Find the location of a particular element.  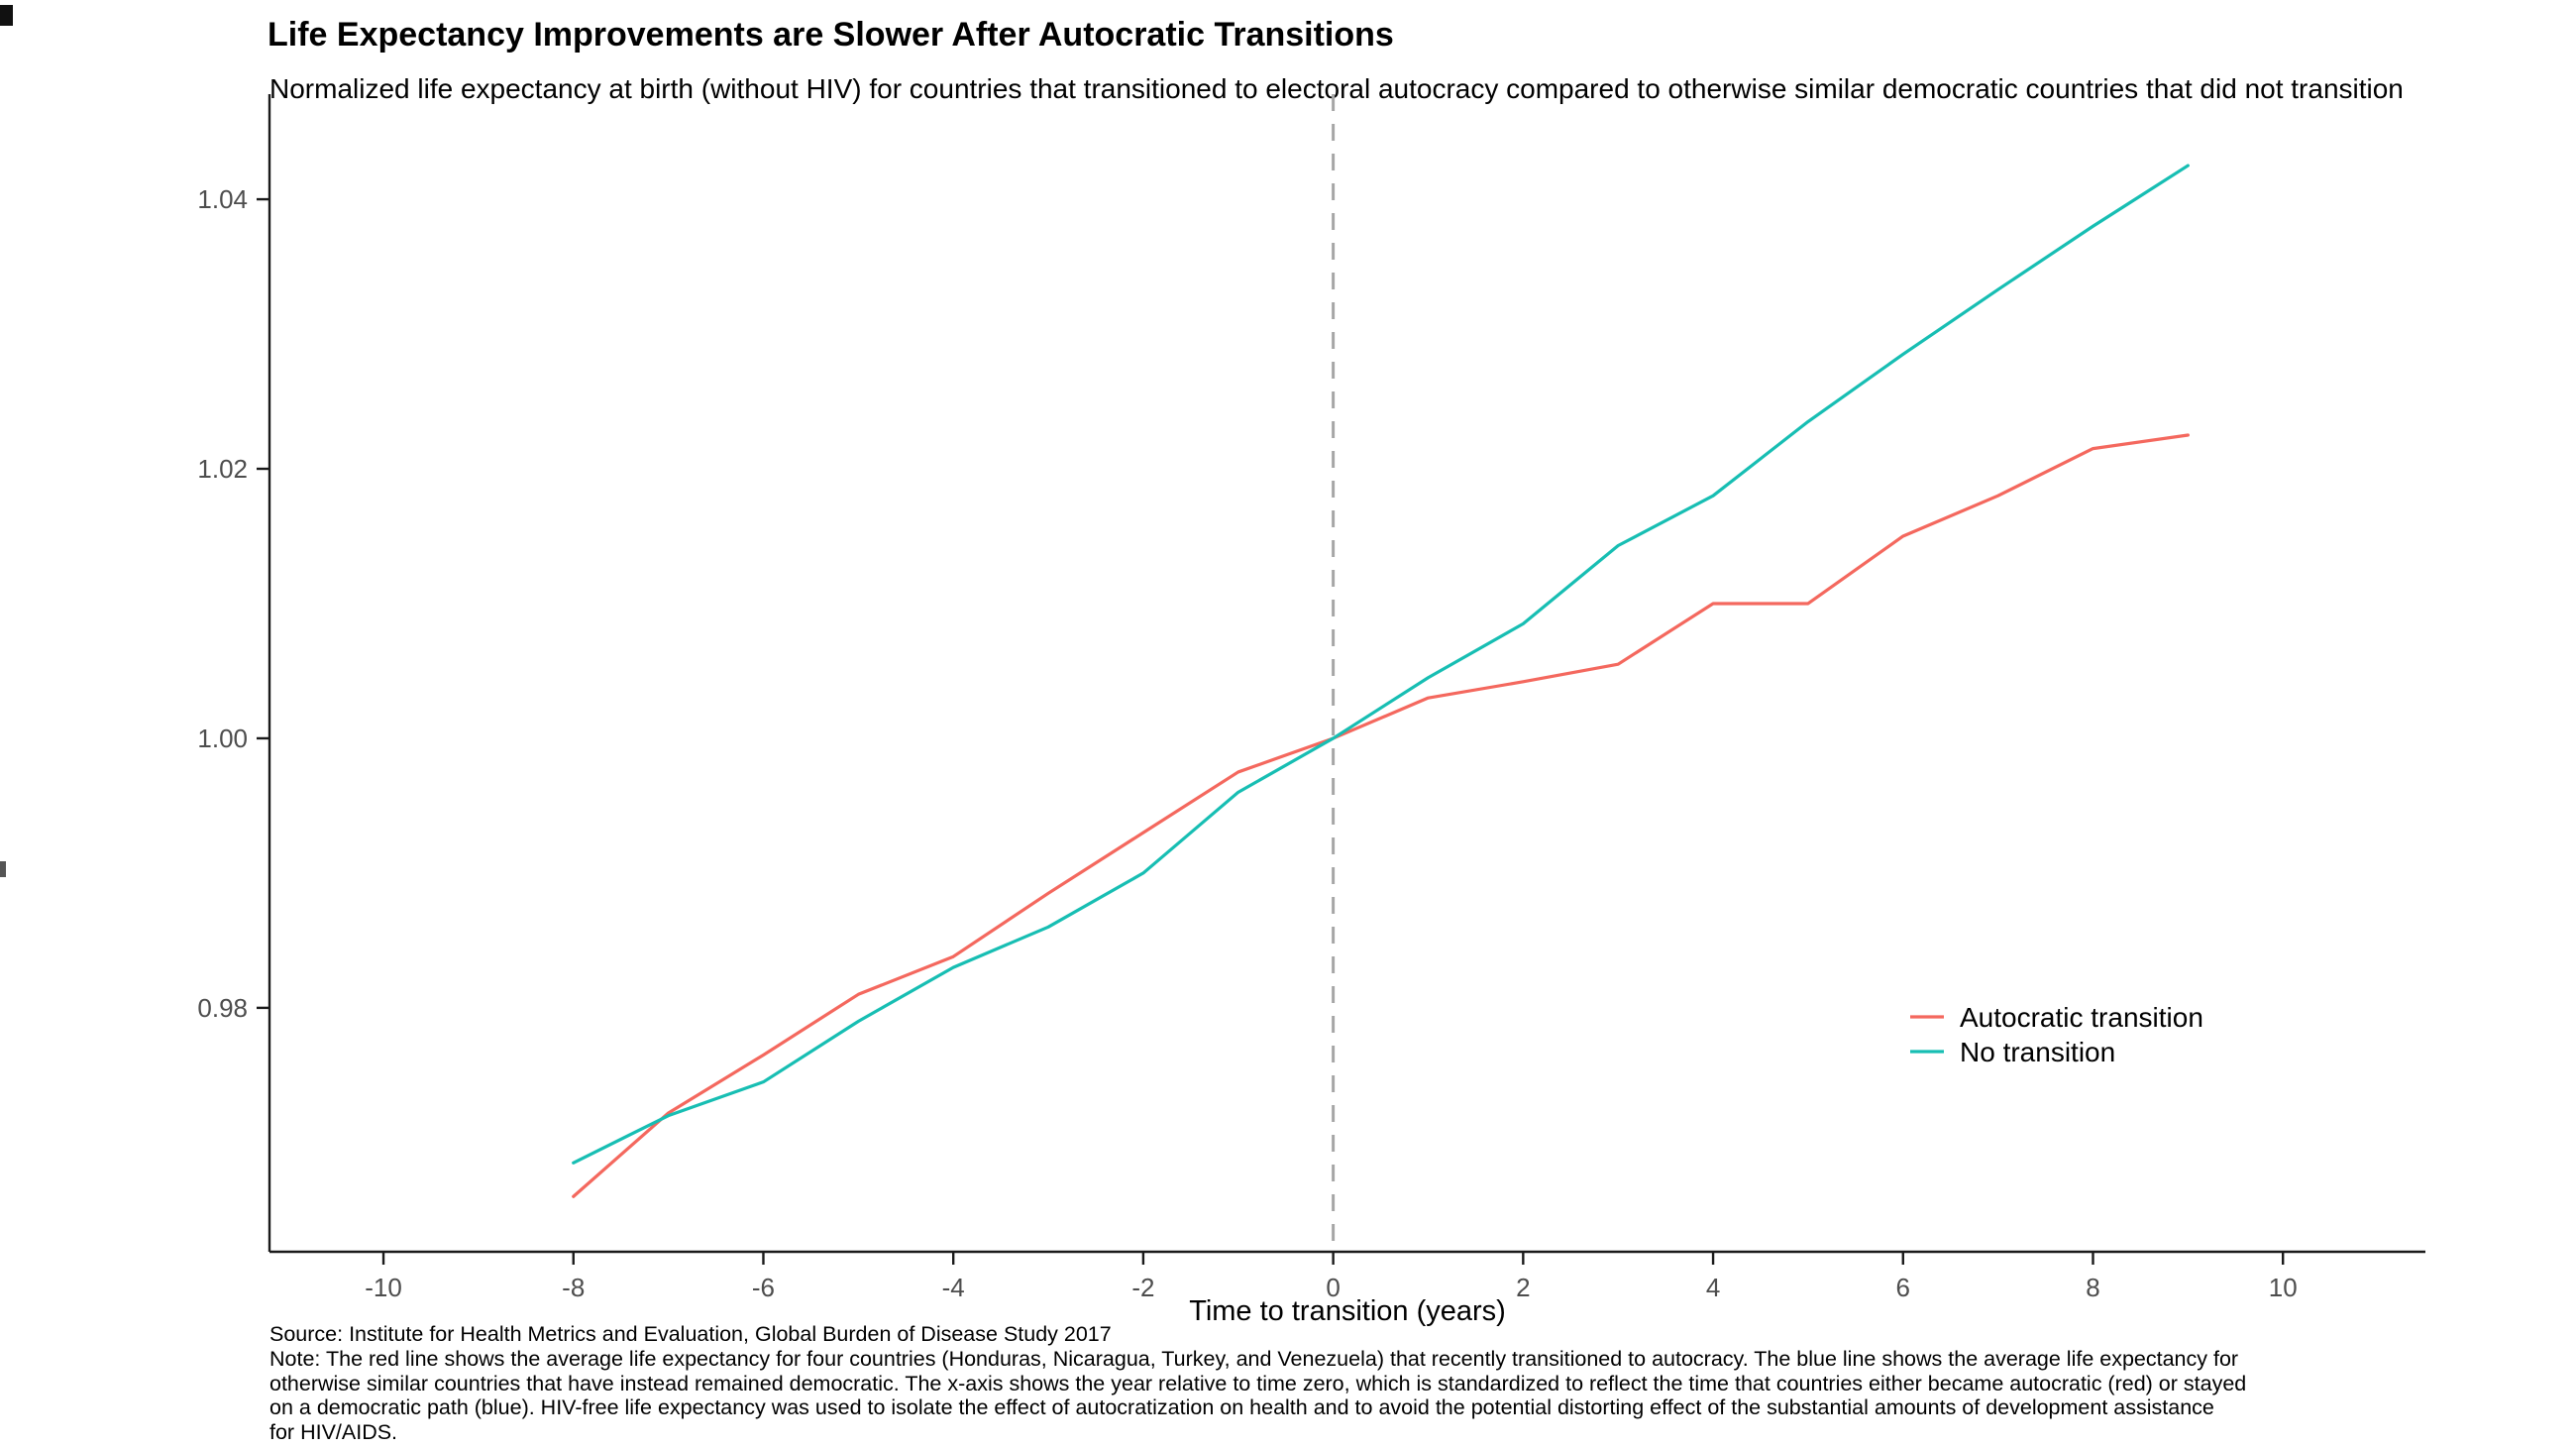

y-tick-label: 0.98 is located at coordinates (223, 1008).